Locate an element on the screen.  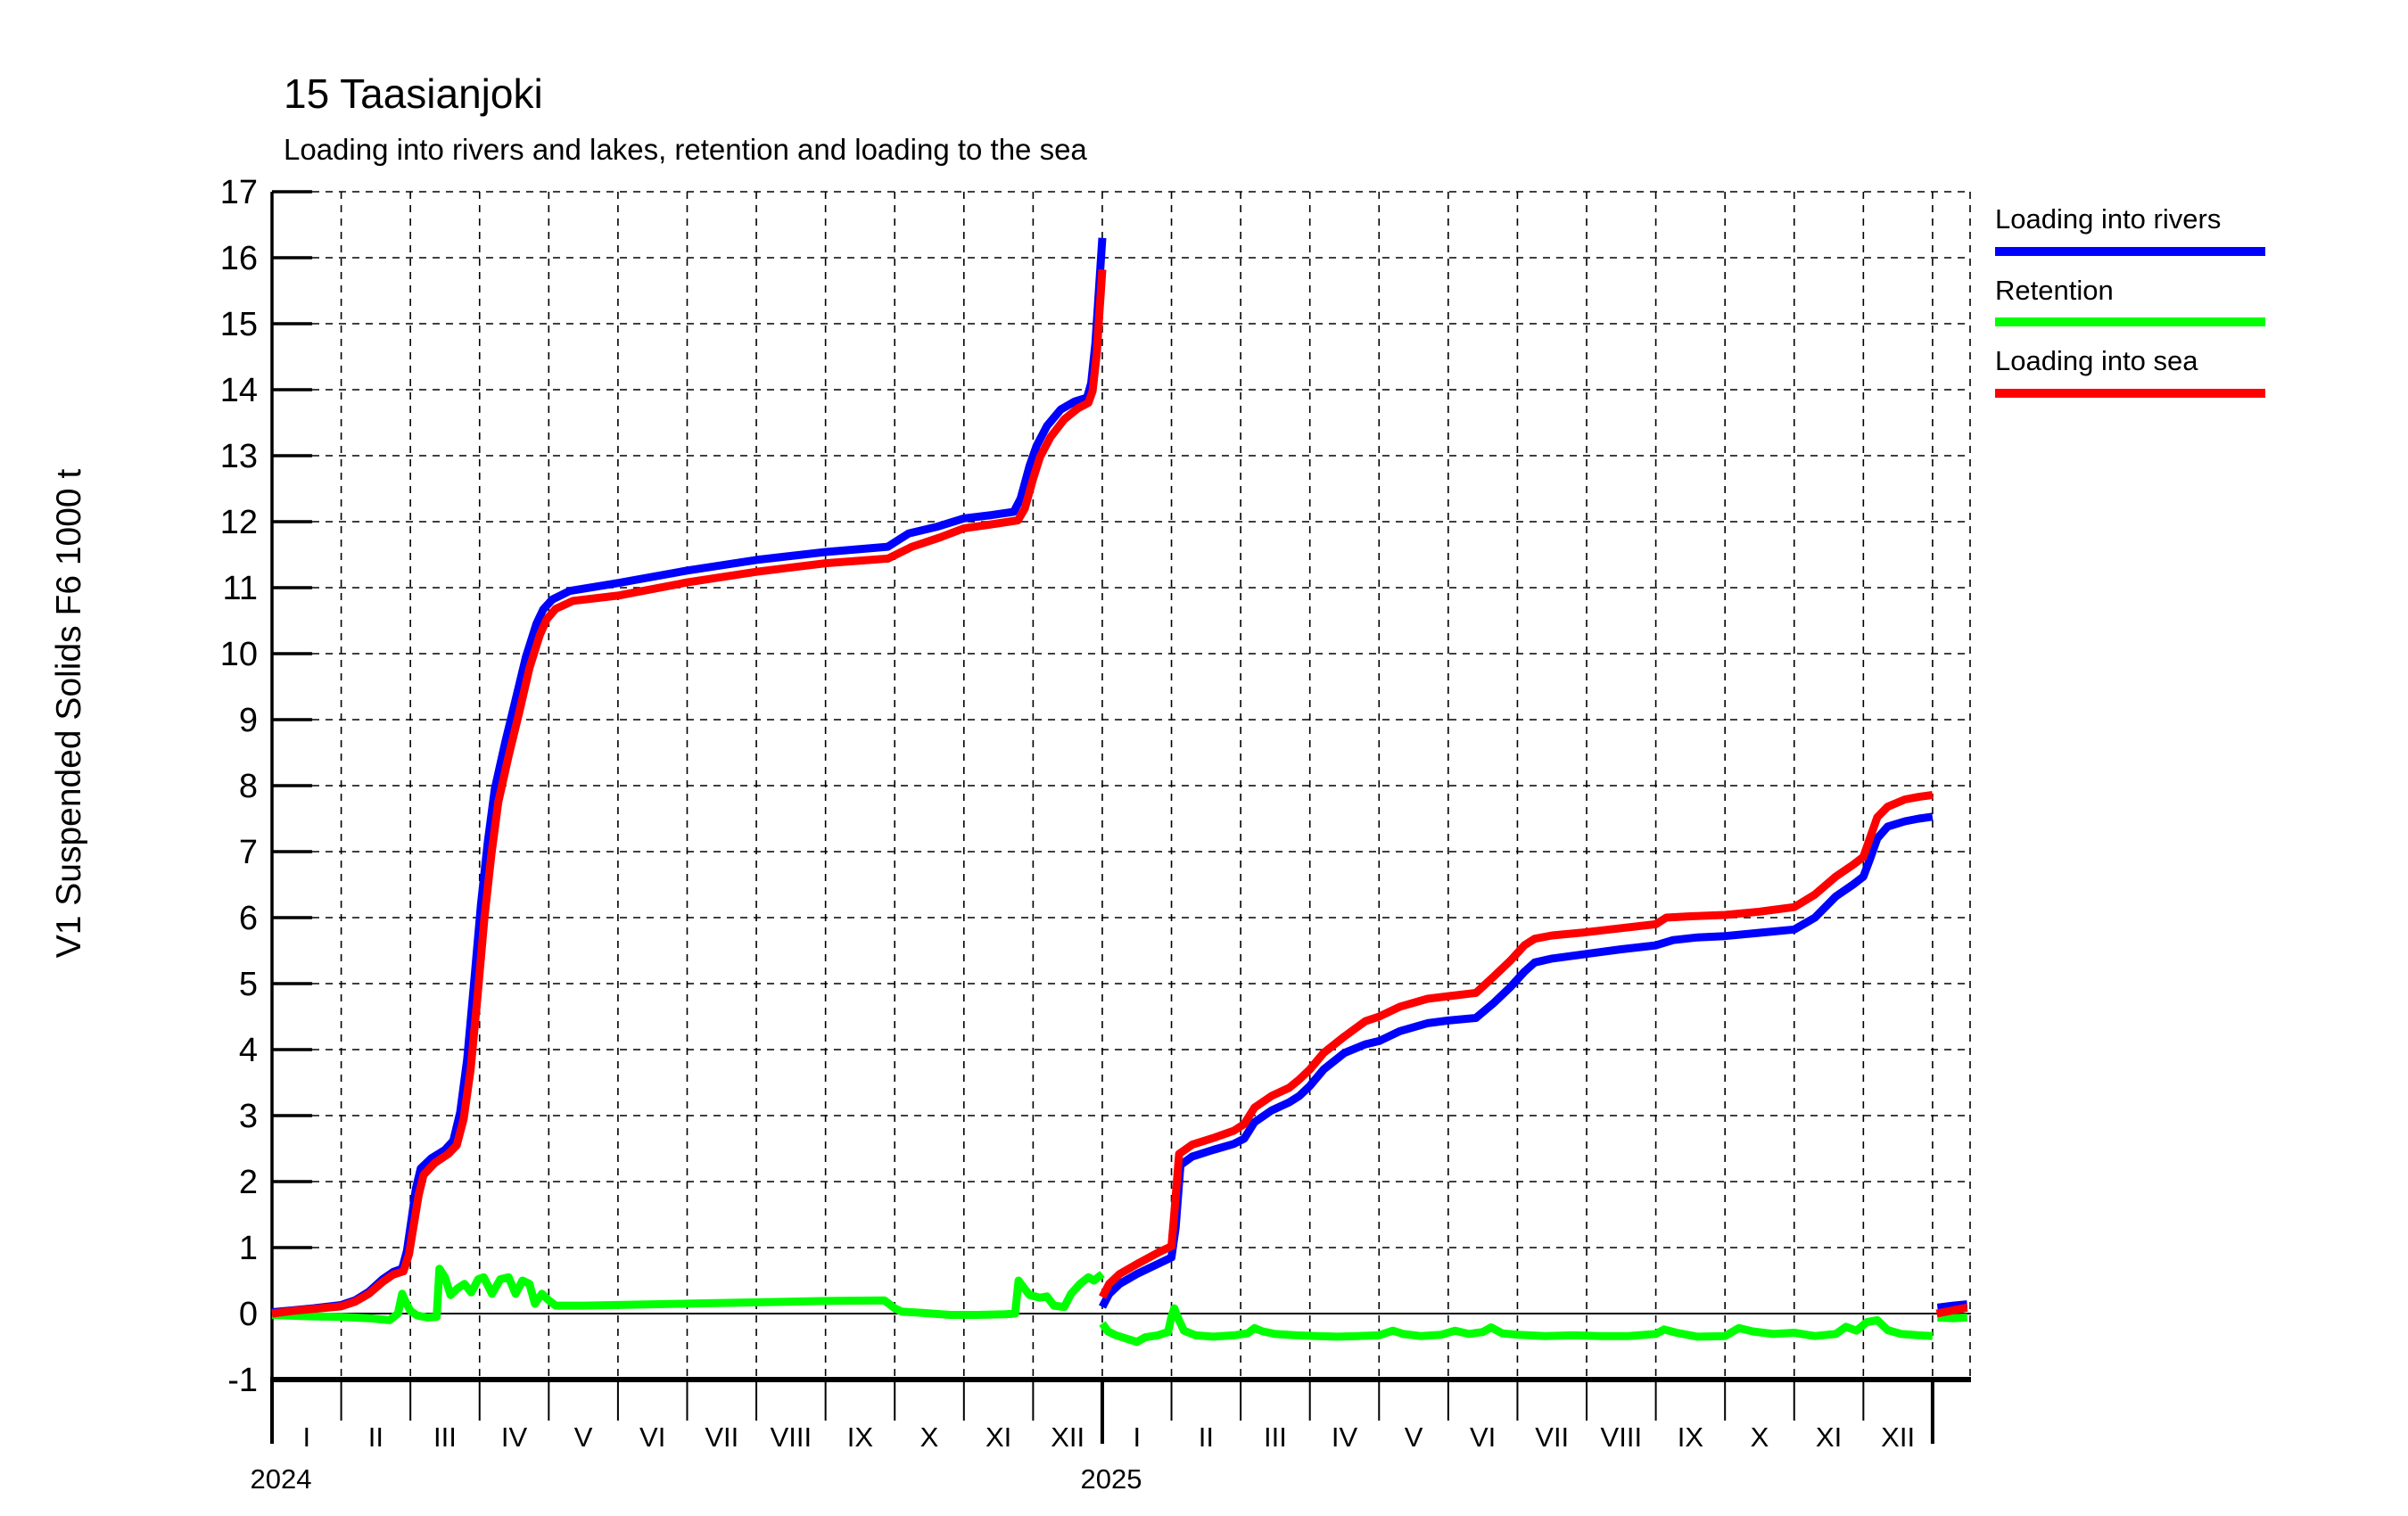
y-tick-label: 16 is located at coordinates (239, 258).